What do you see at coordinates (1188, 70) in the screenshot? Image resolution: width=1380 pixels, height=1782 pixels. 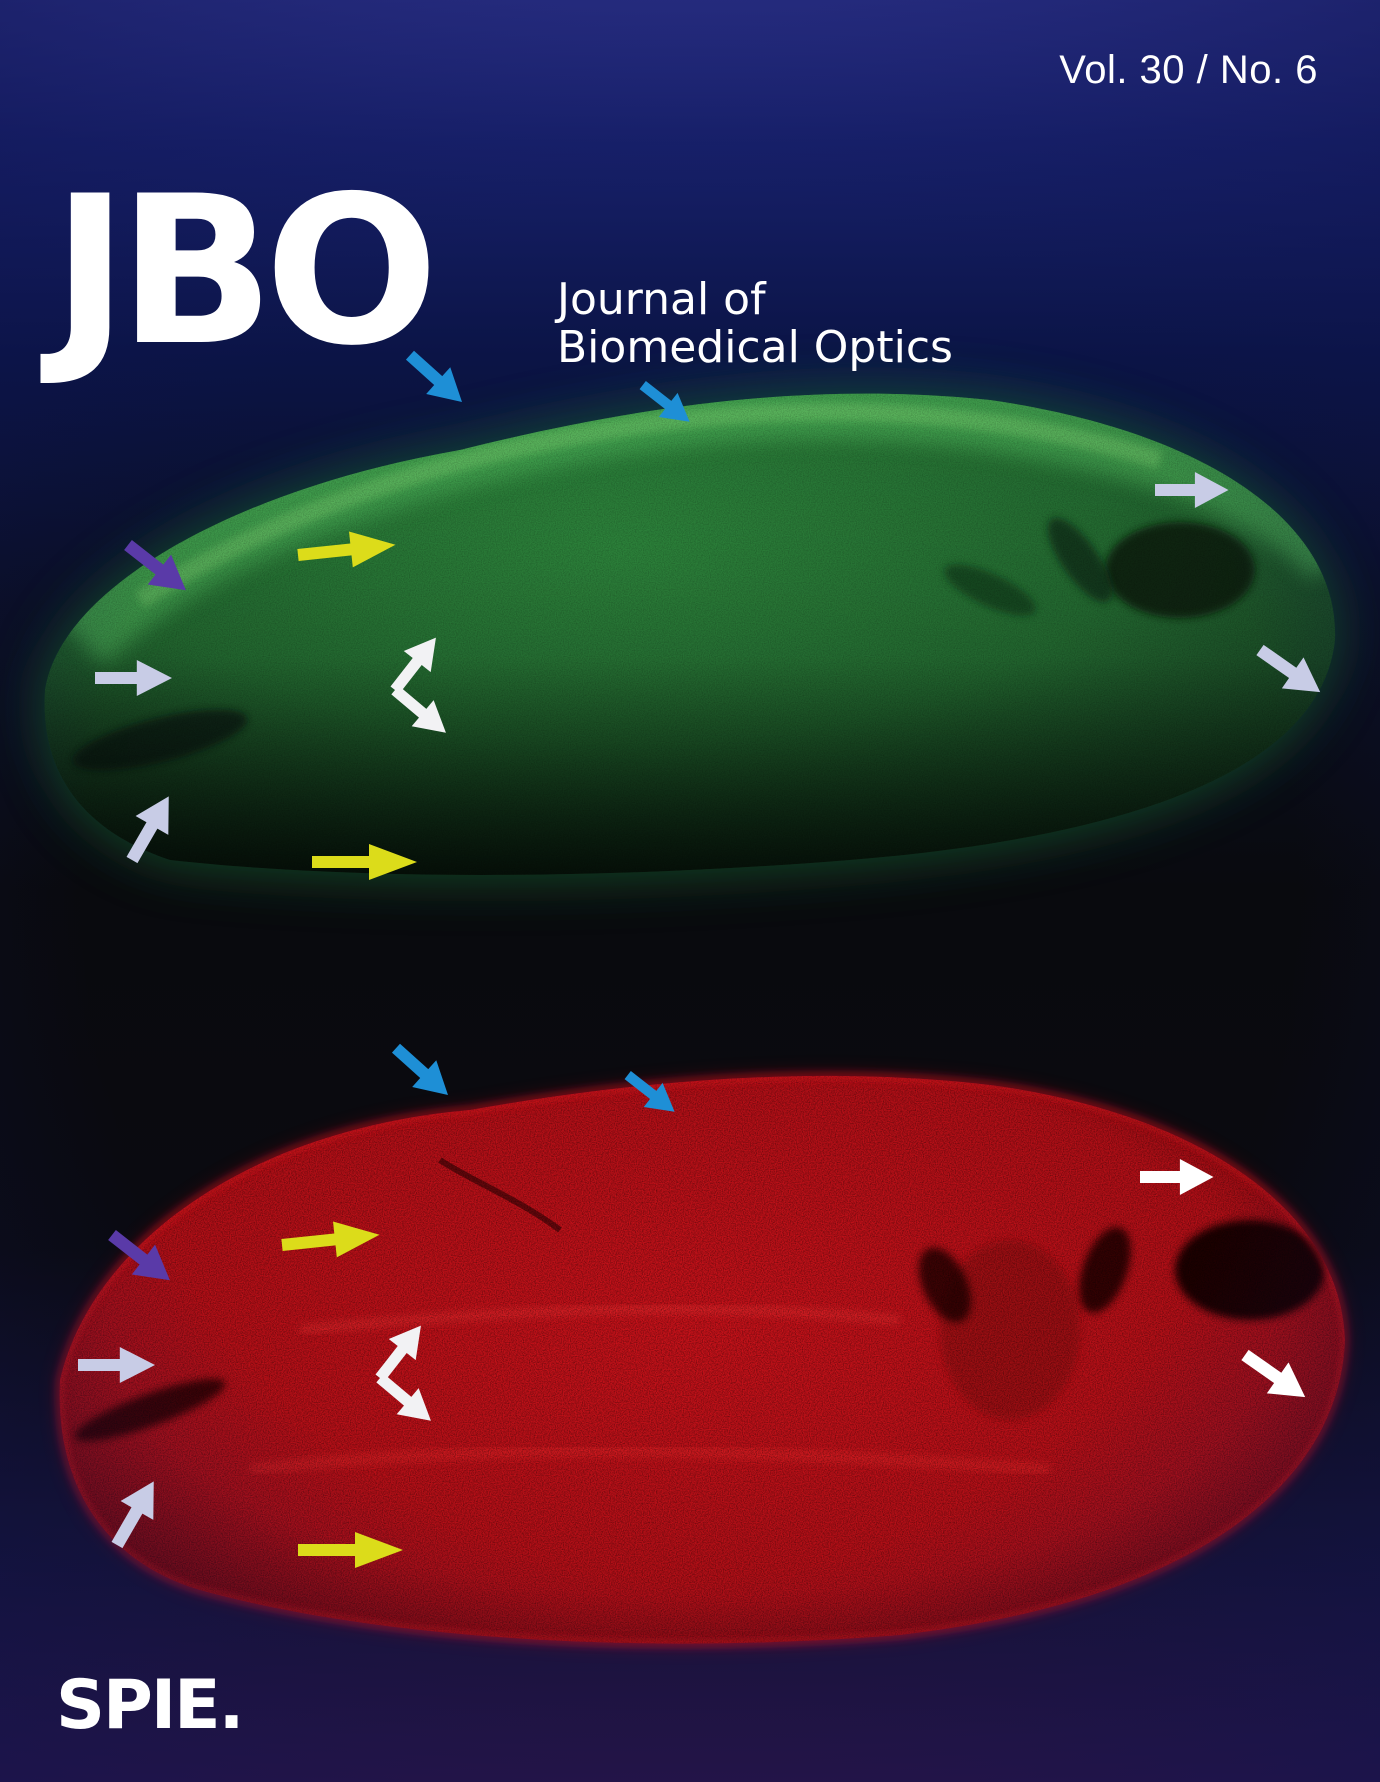 I see `issue-volume: Vol. 30 / No. 6` at bounding box center [1188, 70].